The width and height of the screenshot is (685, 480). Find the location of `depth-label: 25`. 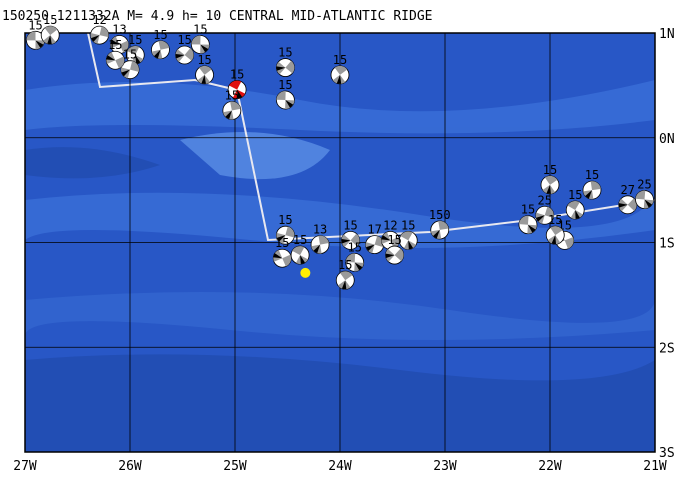

depth-label: 25 is located at coordinates (545, 200).